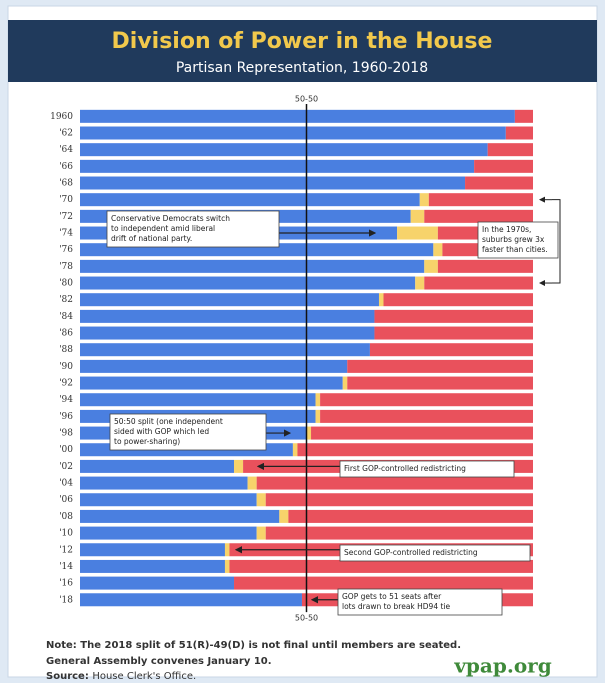 The width and height of the screenshot is (605, 683). I want to click on midline-label: 50-50, so click(306, 99).